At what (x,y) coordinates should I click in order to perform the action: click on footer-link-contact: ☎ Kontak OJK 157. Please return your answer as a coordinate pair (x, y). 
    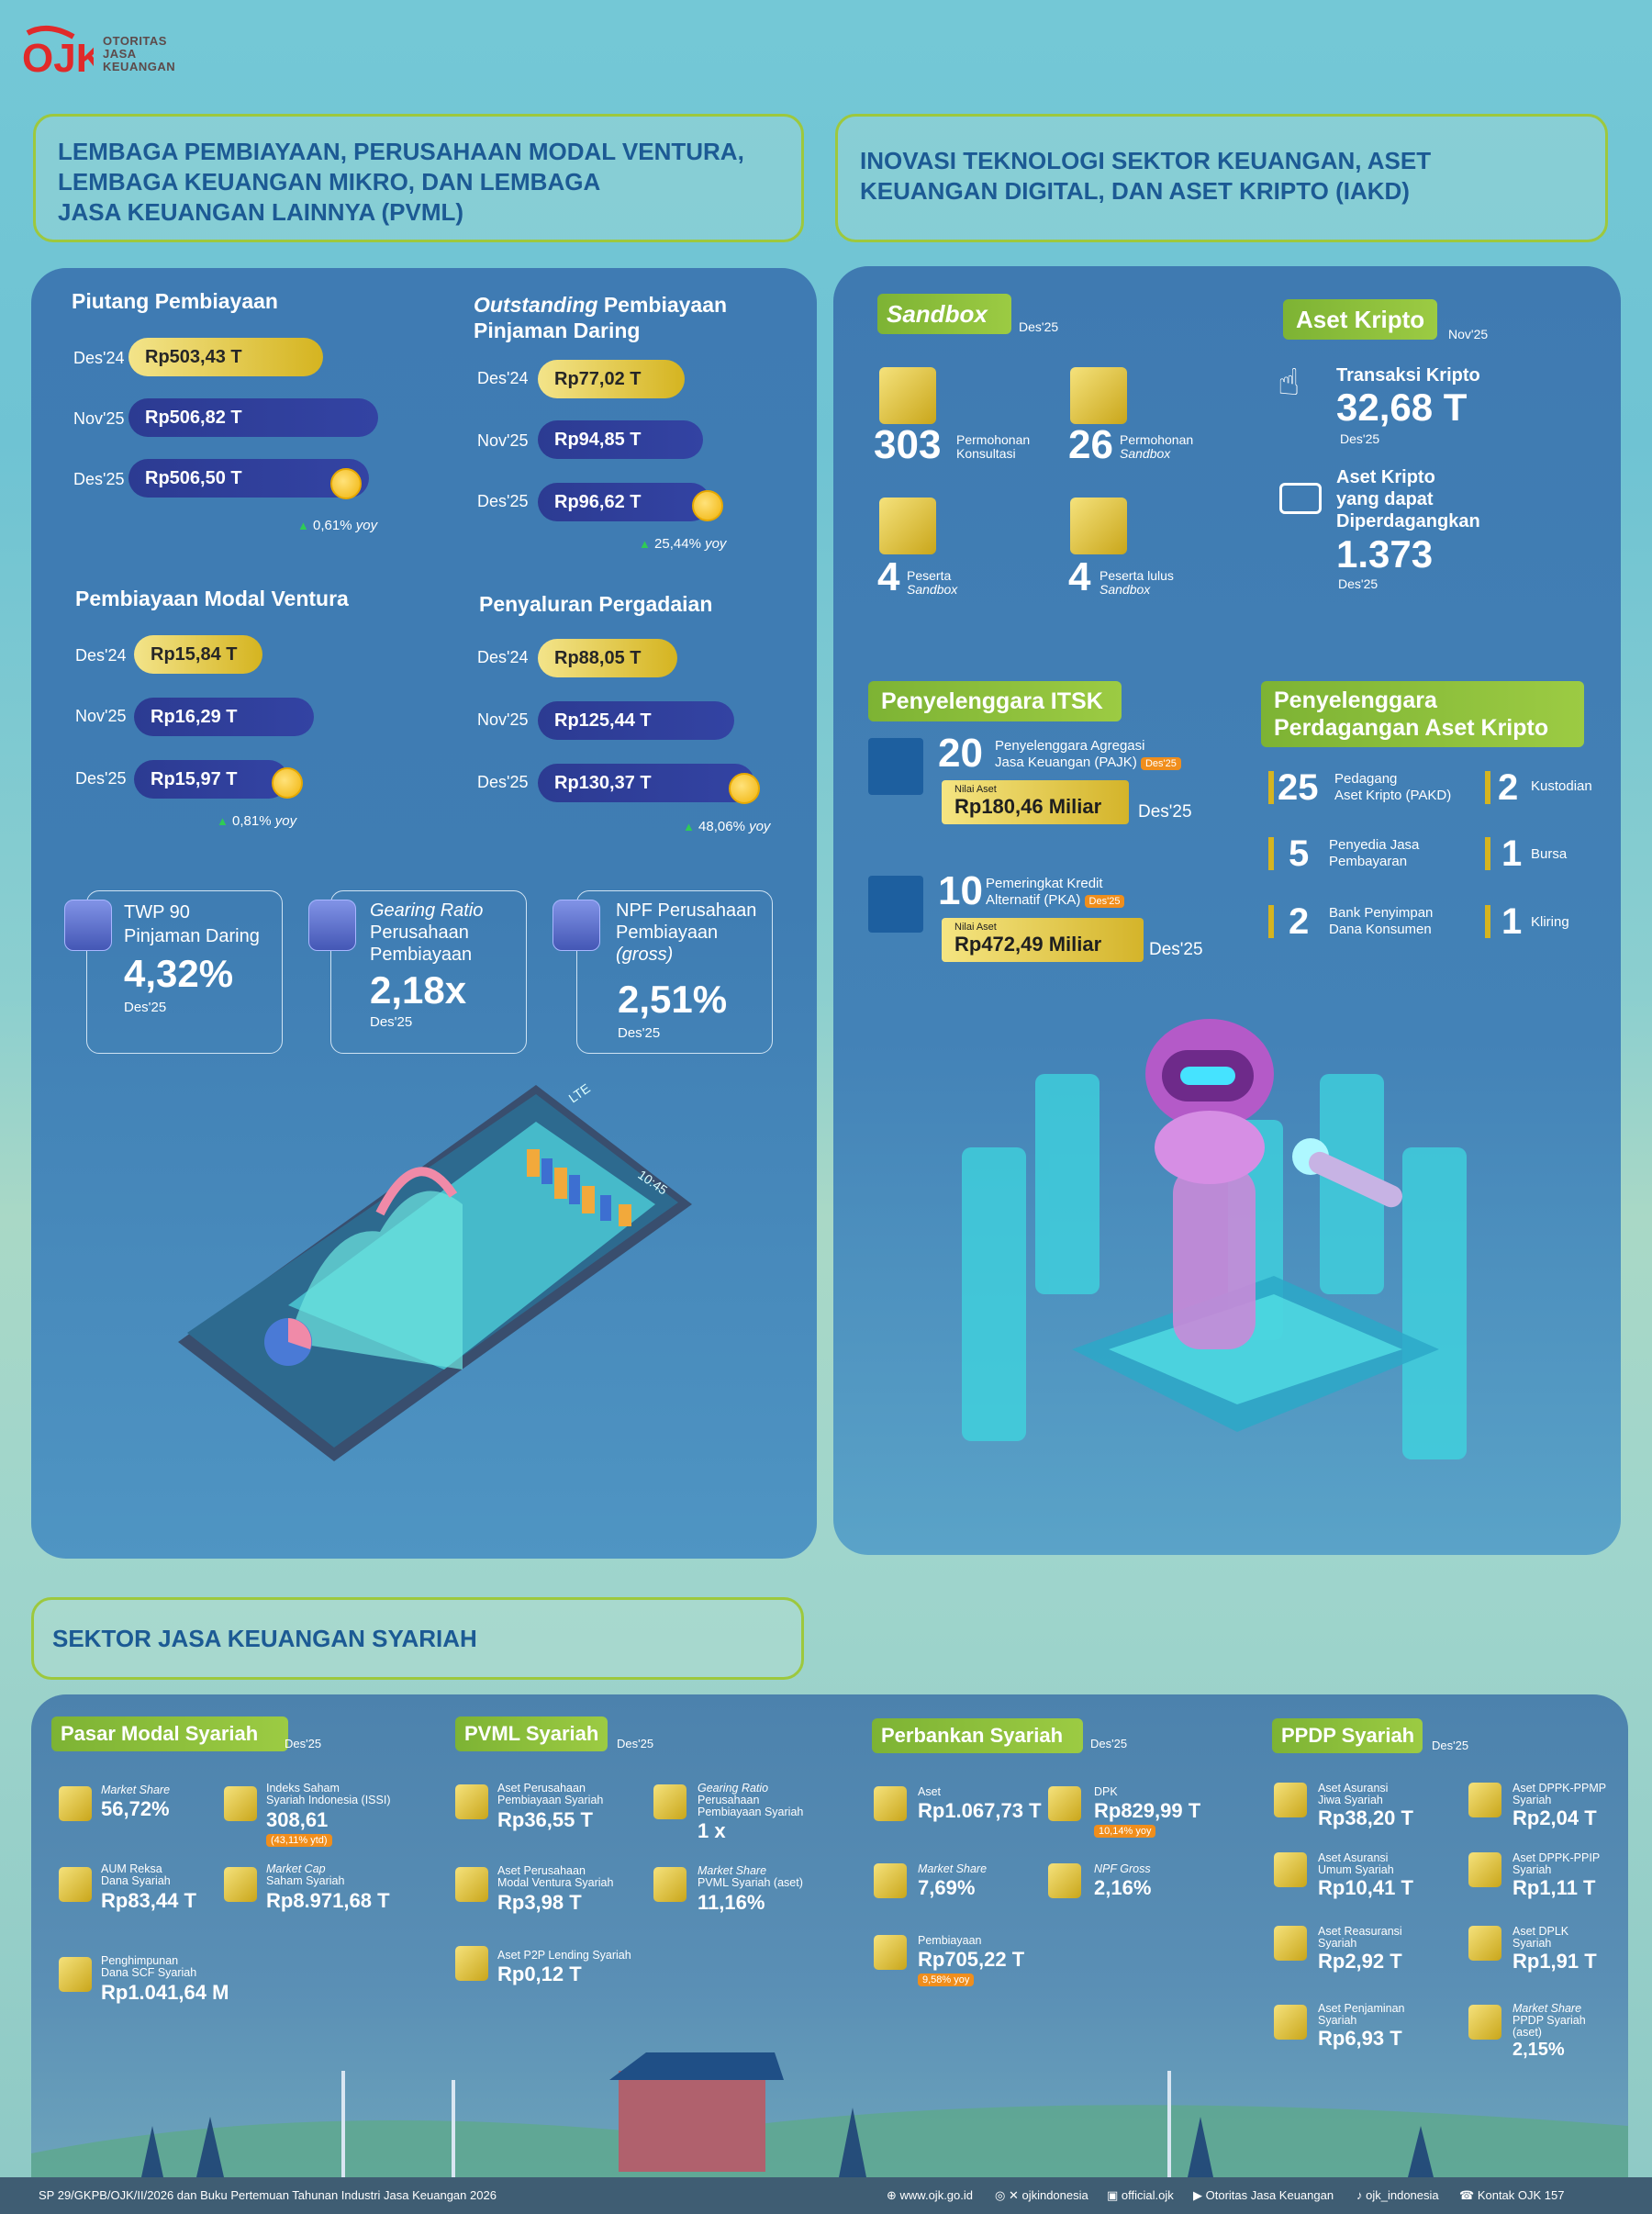
    Looking at the image, I should click on (1512, 2195).